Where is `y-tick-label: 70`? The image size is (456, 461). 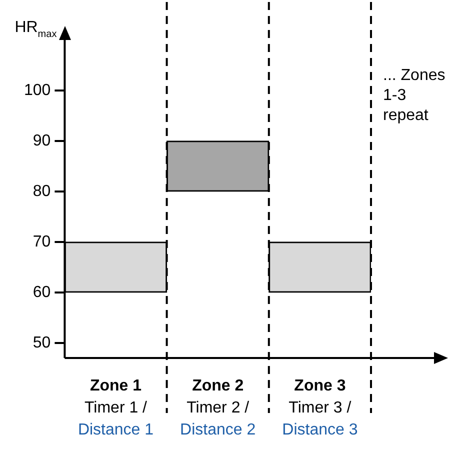
y-tick-label: 70 is located at coordinates (41, 241).